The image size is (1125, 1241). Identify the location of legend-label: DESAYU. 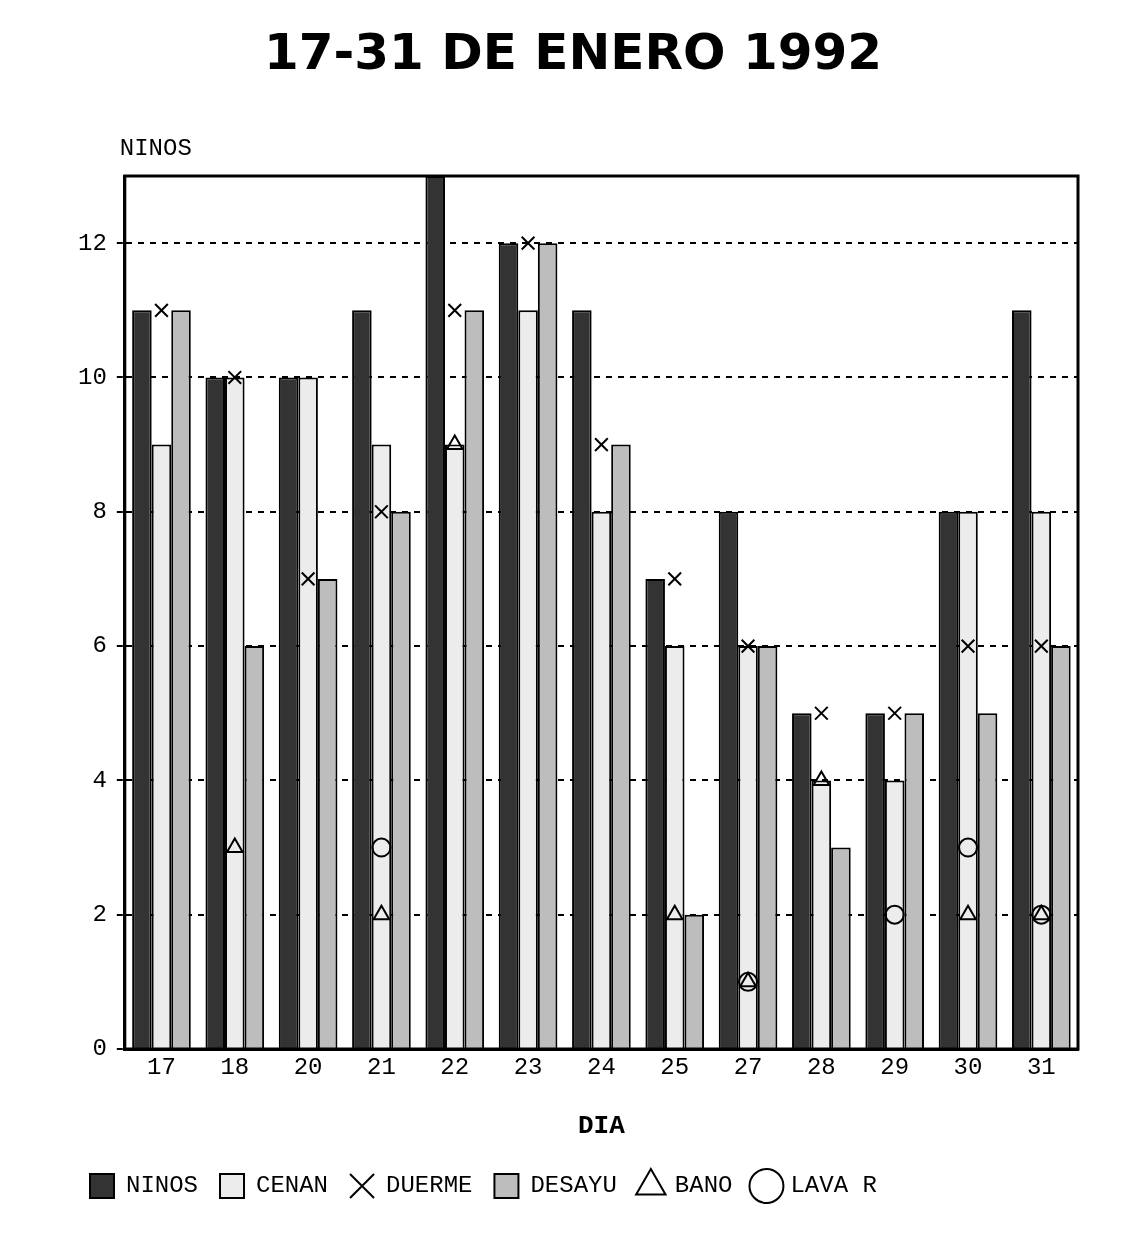
(573, 1186).